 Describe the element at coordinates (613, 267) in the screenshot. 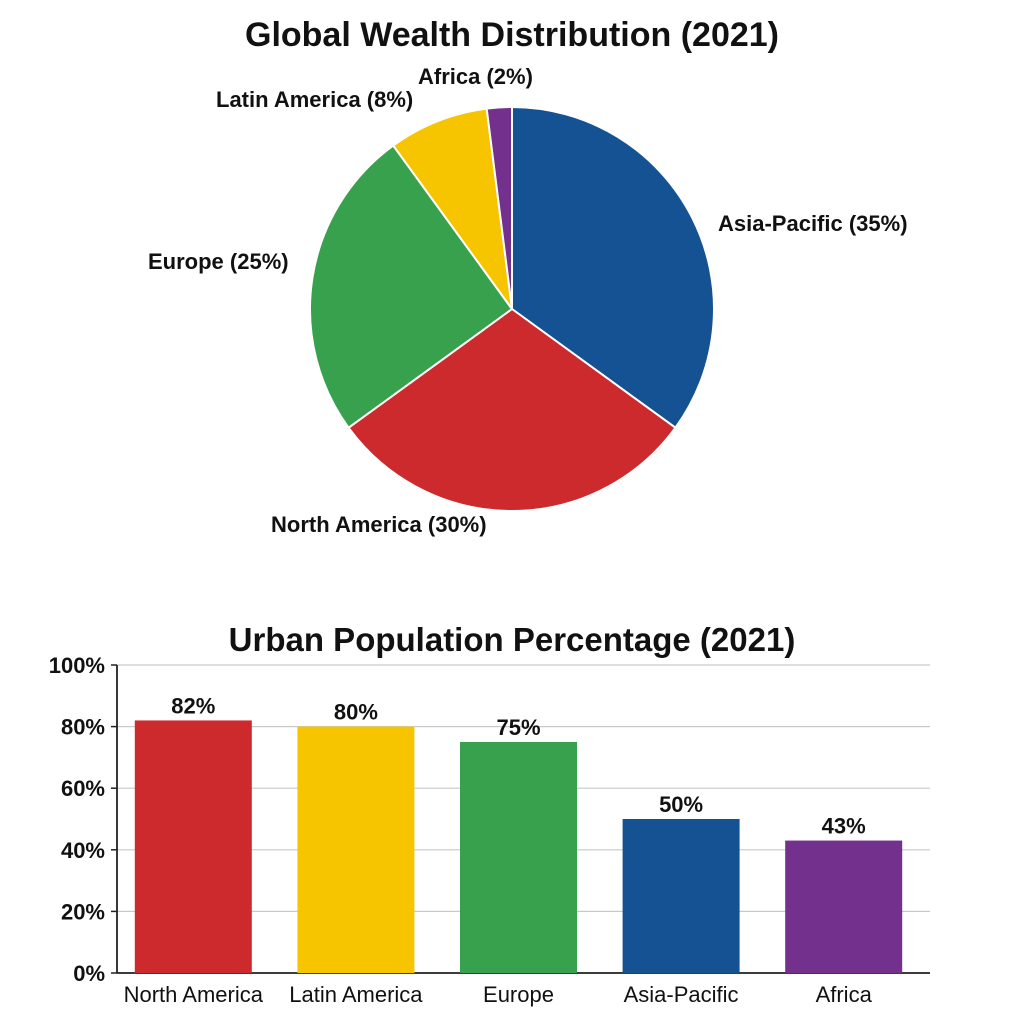

I see `pie-slice-asia-pacific` at that location.